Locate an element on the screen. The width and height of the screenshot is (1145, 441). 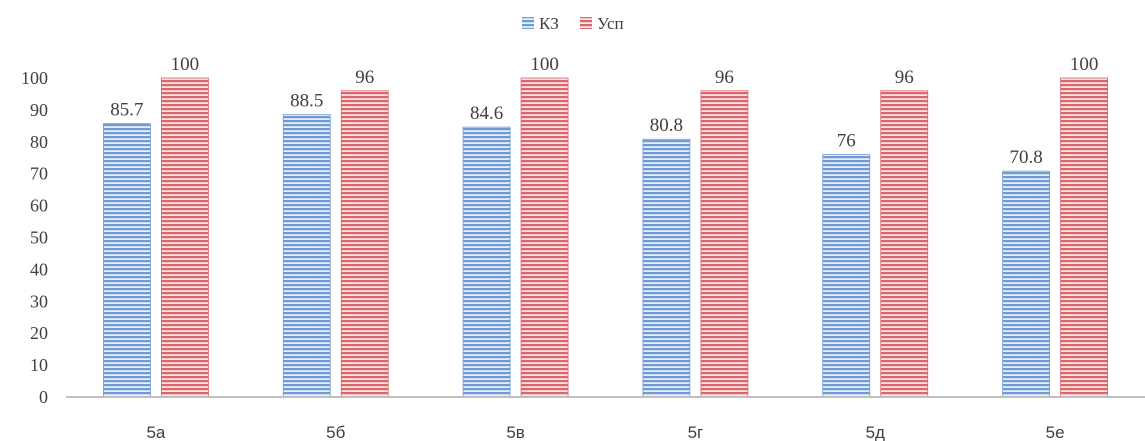
x-tick-label: 5д is located at coordinates (875, 432).